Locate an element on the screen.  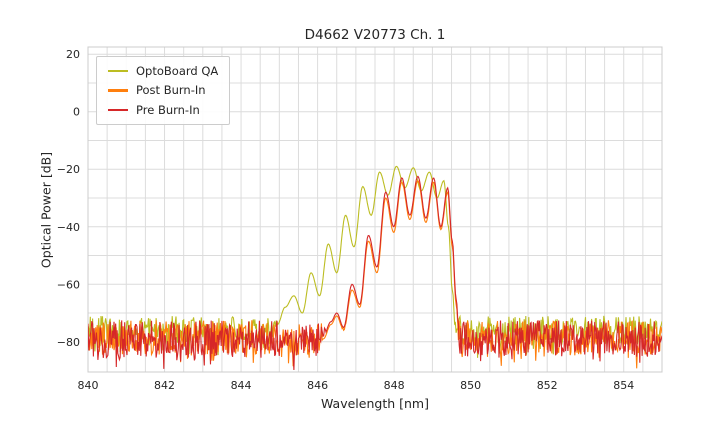
y-tick-label: −80 is located at coordinates (68, 342).